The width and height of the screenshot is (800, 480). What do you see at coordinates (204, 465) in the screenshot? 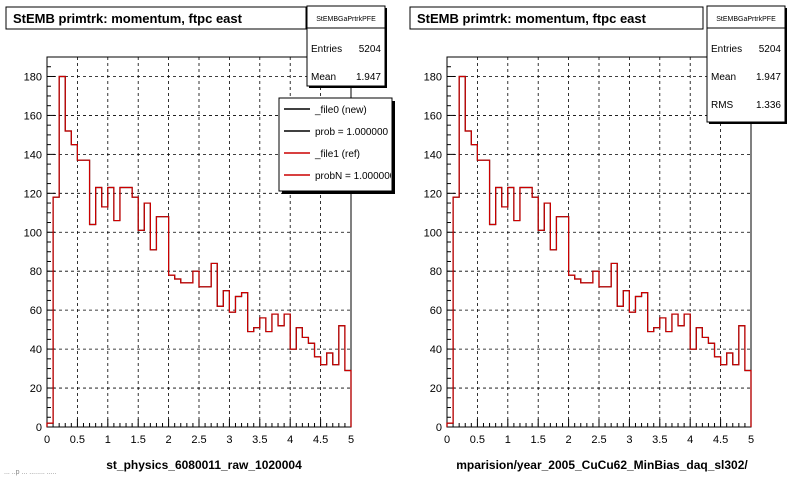
I see `x-axis-label: st_physics_6080011_raw_1020004` at bounding box center [204, 465].